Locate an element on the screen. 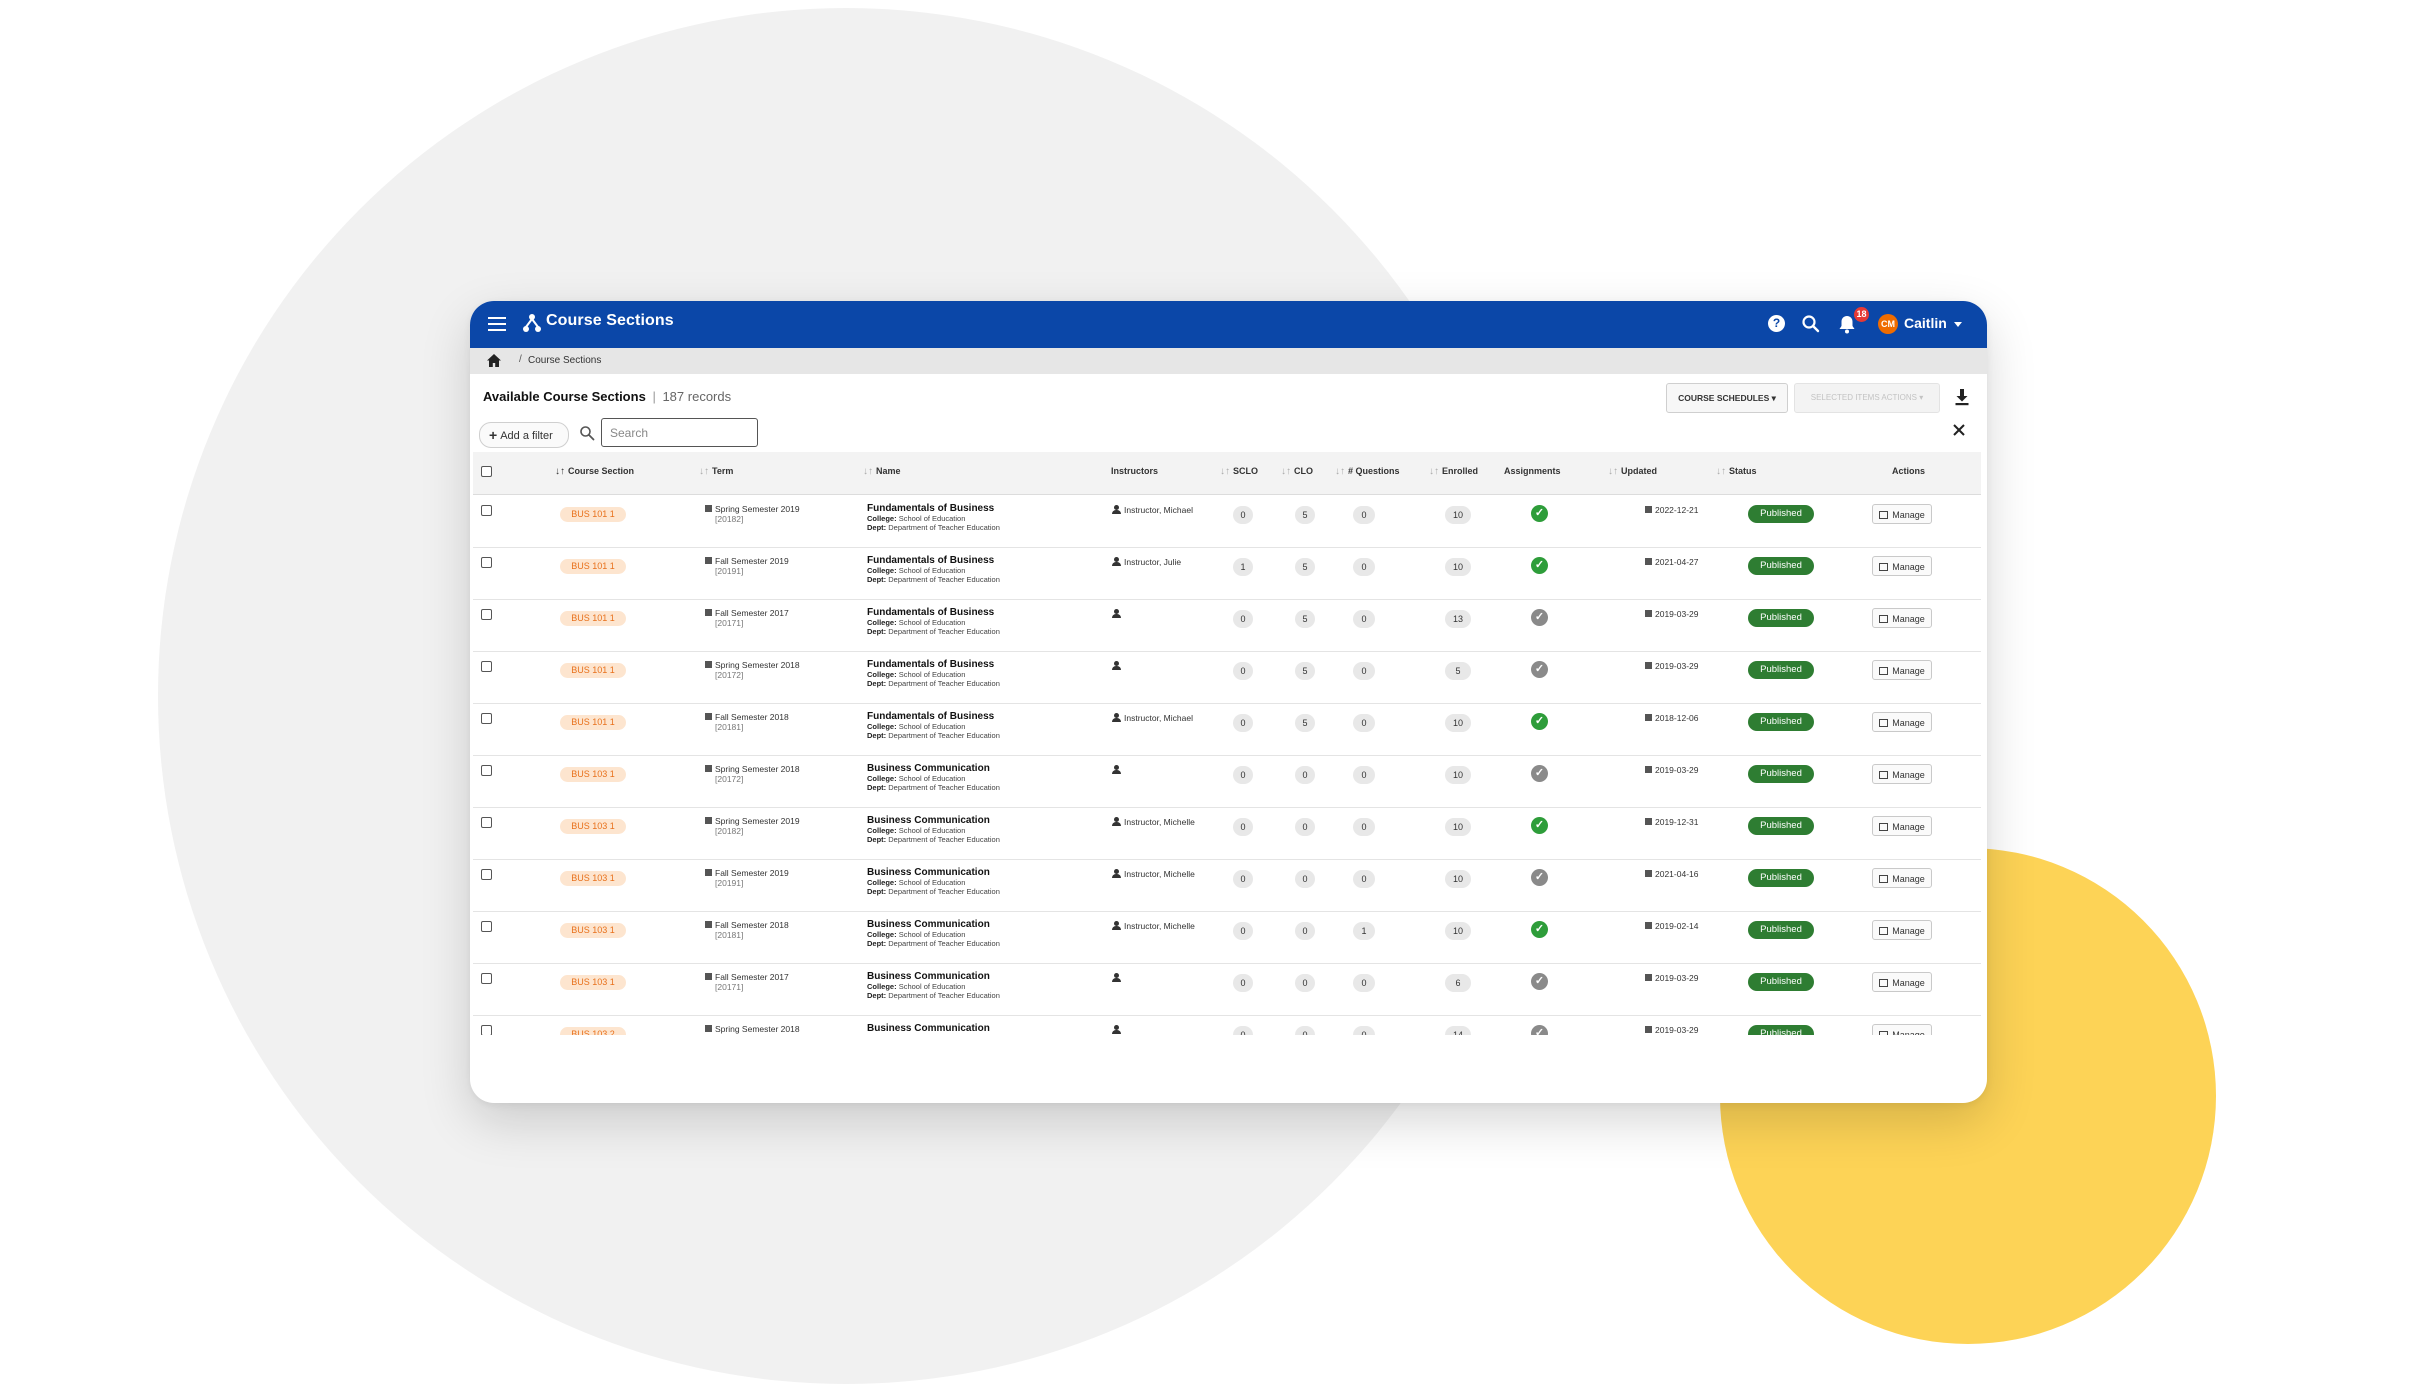 This screenshot has width=2431, height=1389. instructor-name: Instructor, Michelle is located at coordinates (1159, 926).